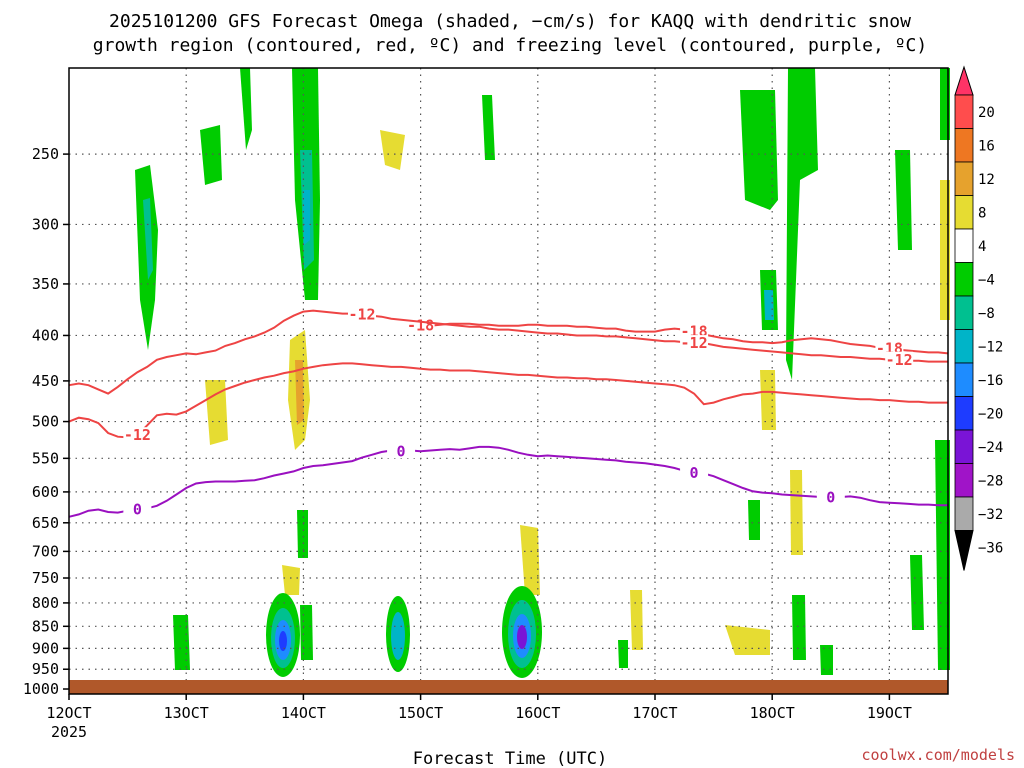  Describe the element at coordinates (45, 648) in the screenshot. I see `y-tick-label: 900` at that location.